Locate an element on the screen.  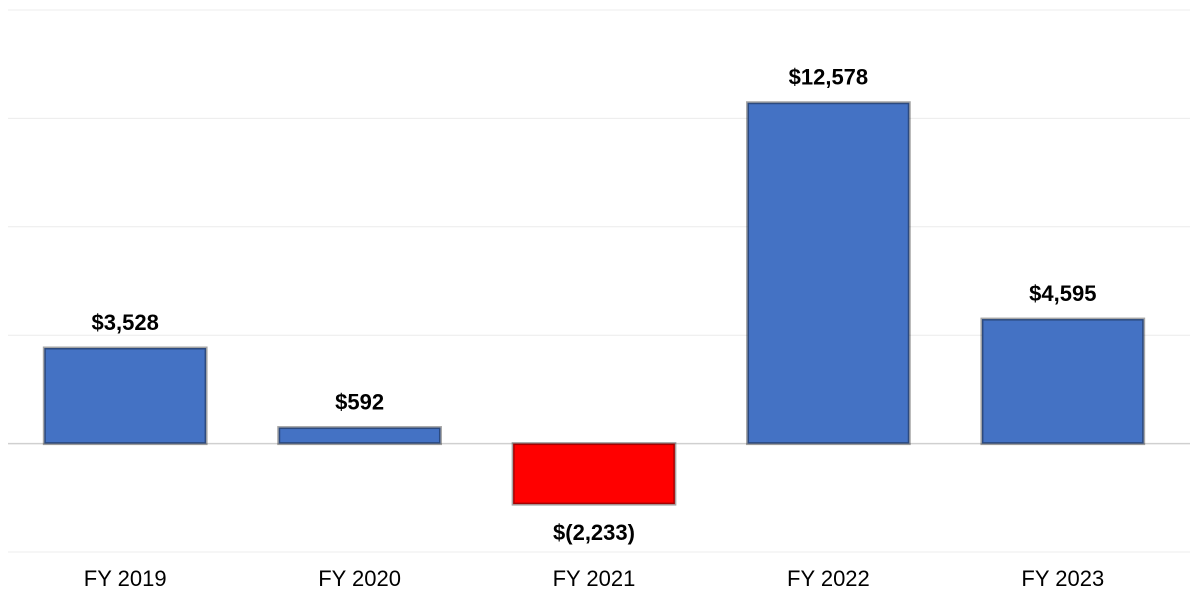
x-tick-label: FY 2019 is located at coordinates (125, 578).